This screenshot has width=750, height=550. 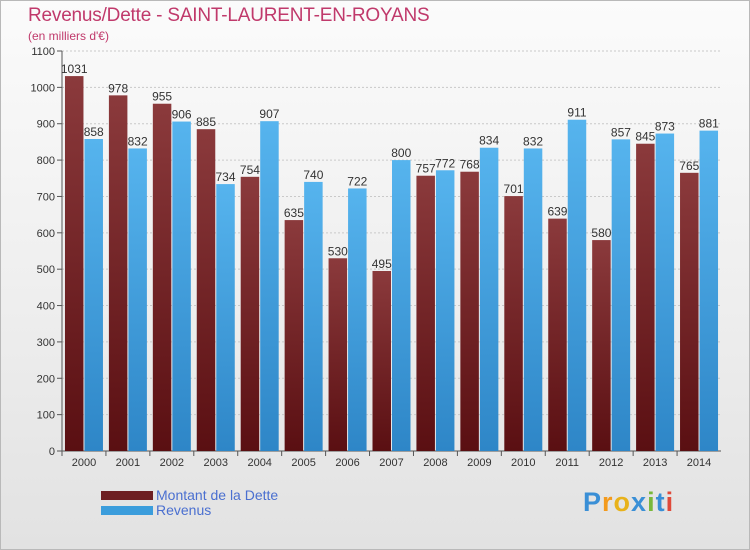 I want to click on legend-swatch-revenus, so click(x=127, y=510).